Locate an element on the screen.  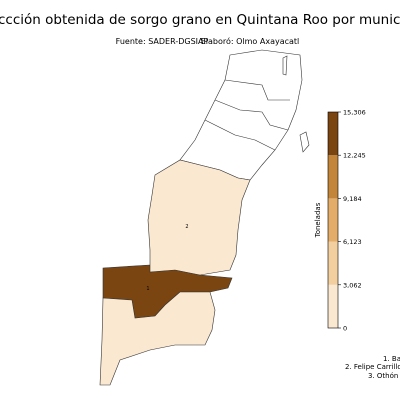
legend-entry: 2. Felipe Carrillo is located at coordinates (372, 367).